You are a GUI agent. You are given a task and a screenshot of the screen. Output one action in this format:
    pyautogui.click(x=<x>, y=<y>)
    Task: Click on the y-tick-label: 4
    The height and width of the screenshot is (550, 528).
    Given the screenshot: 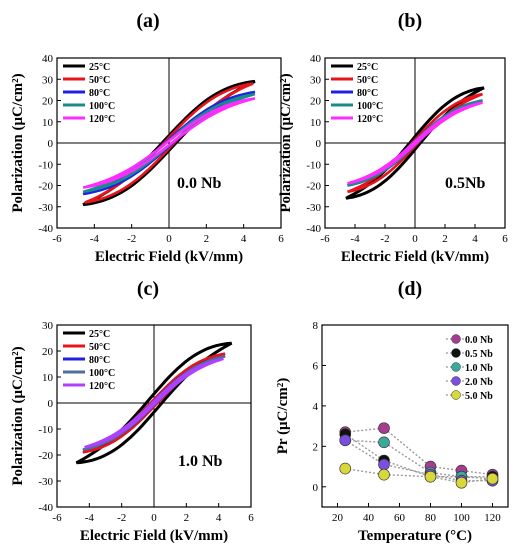 What is the action you would take?
    pyautogui.click(x=316, y=407)
    